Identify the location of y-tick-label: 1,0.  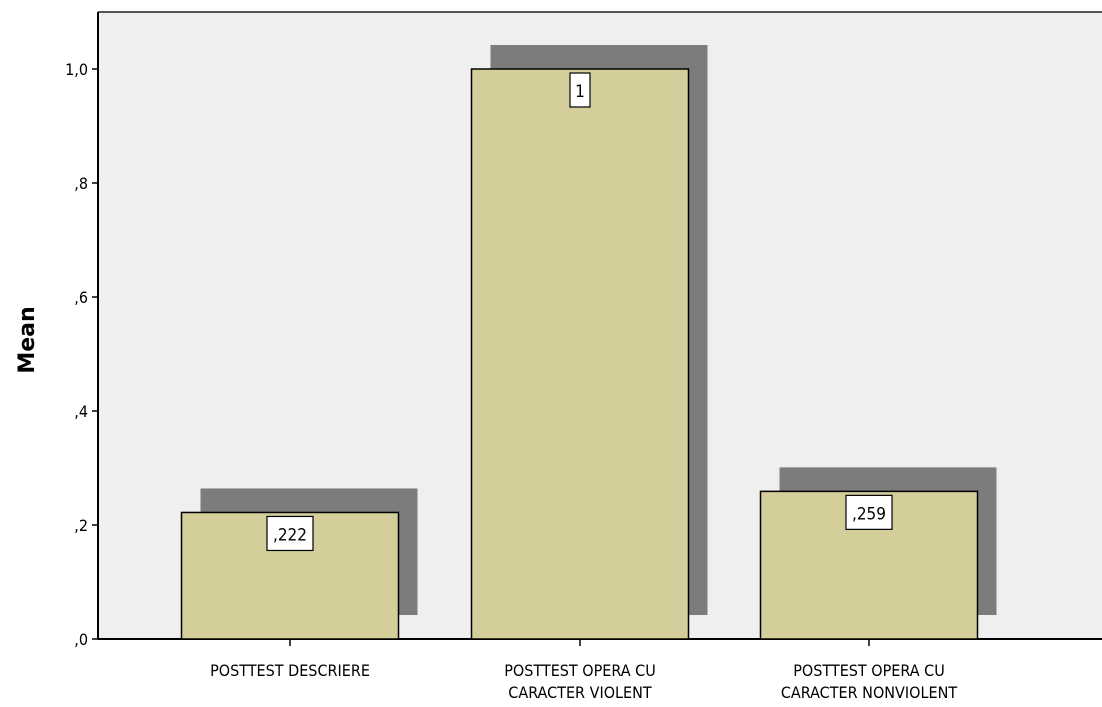
(76, 69).